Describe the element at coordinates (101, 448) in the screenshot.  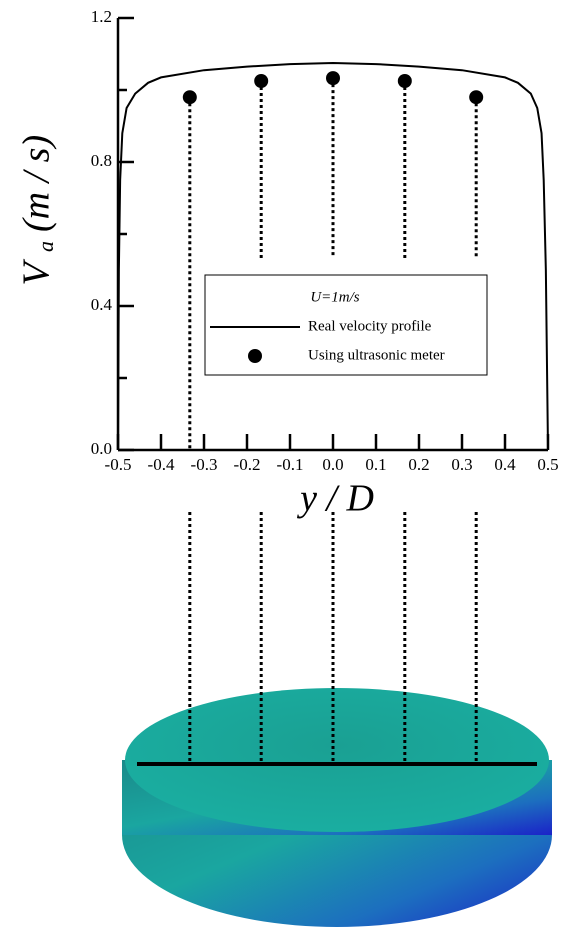
I see `y-tick-label: 0.0` at that location.